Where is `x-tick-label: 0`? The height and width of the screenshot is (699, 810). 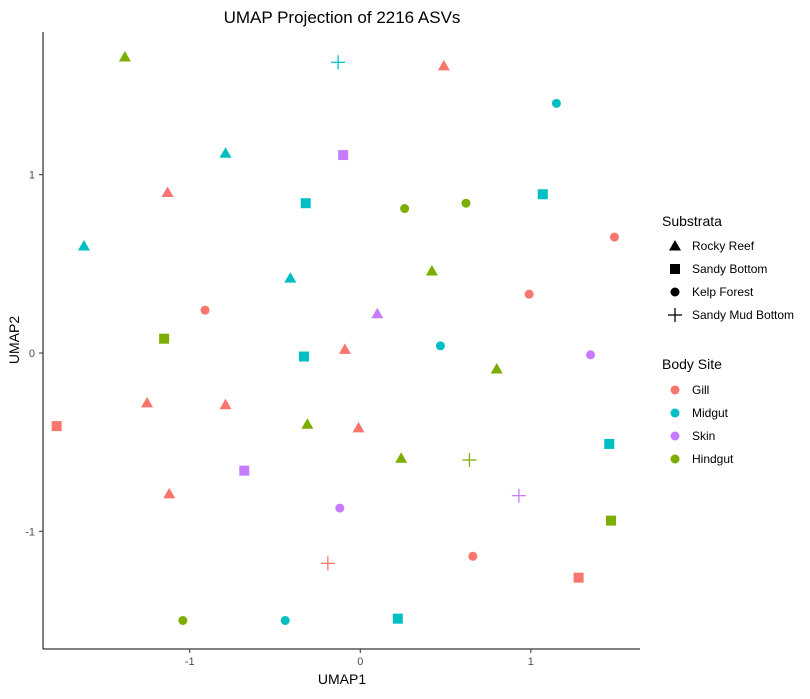
x-tick-label: 0 is located at coordinates (360, 662).